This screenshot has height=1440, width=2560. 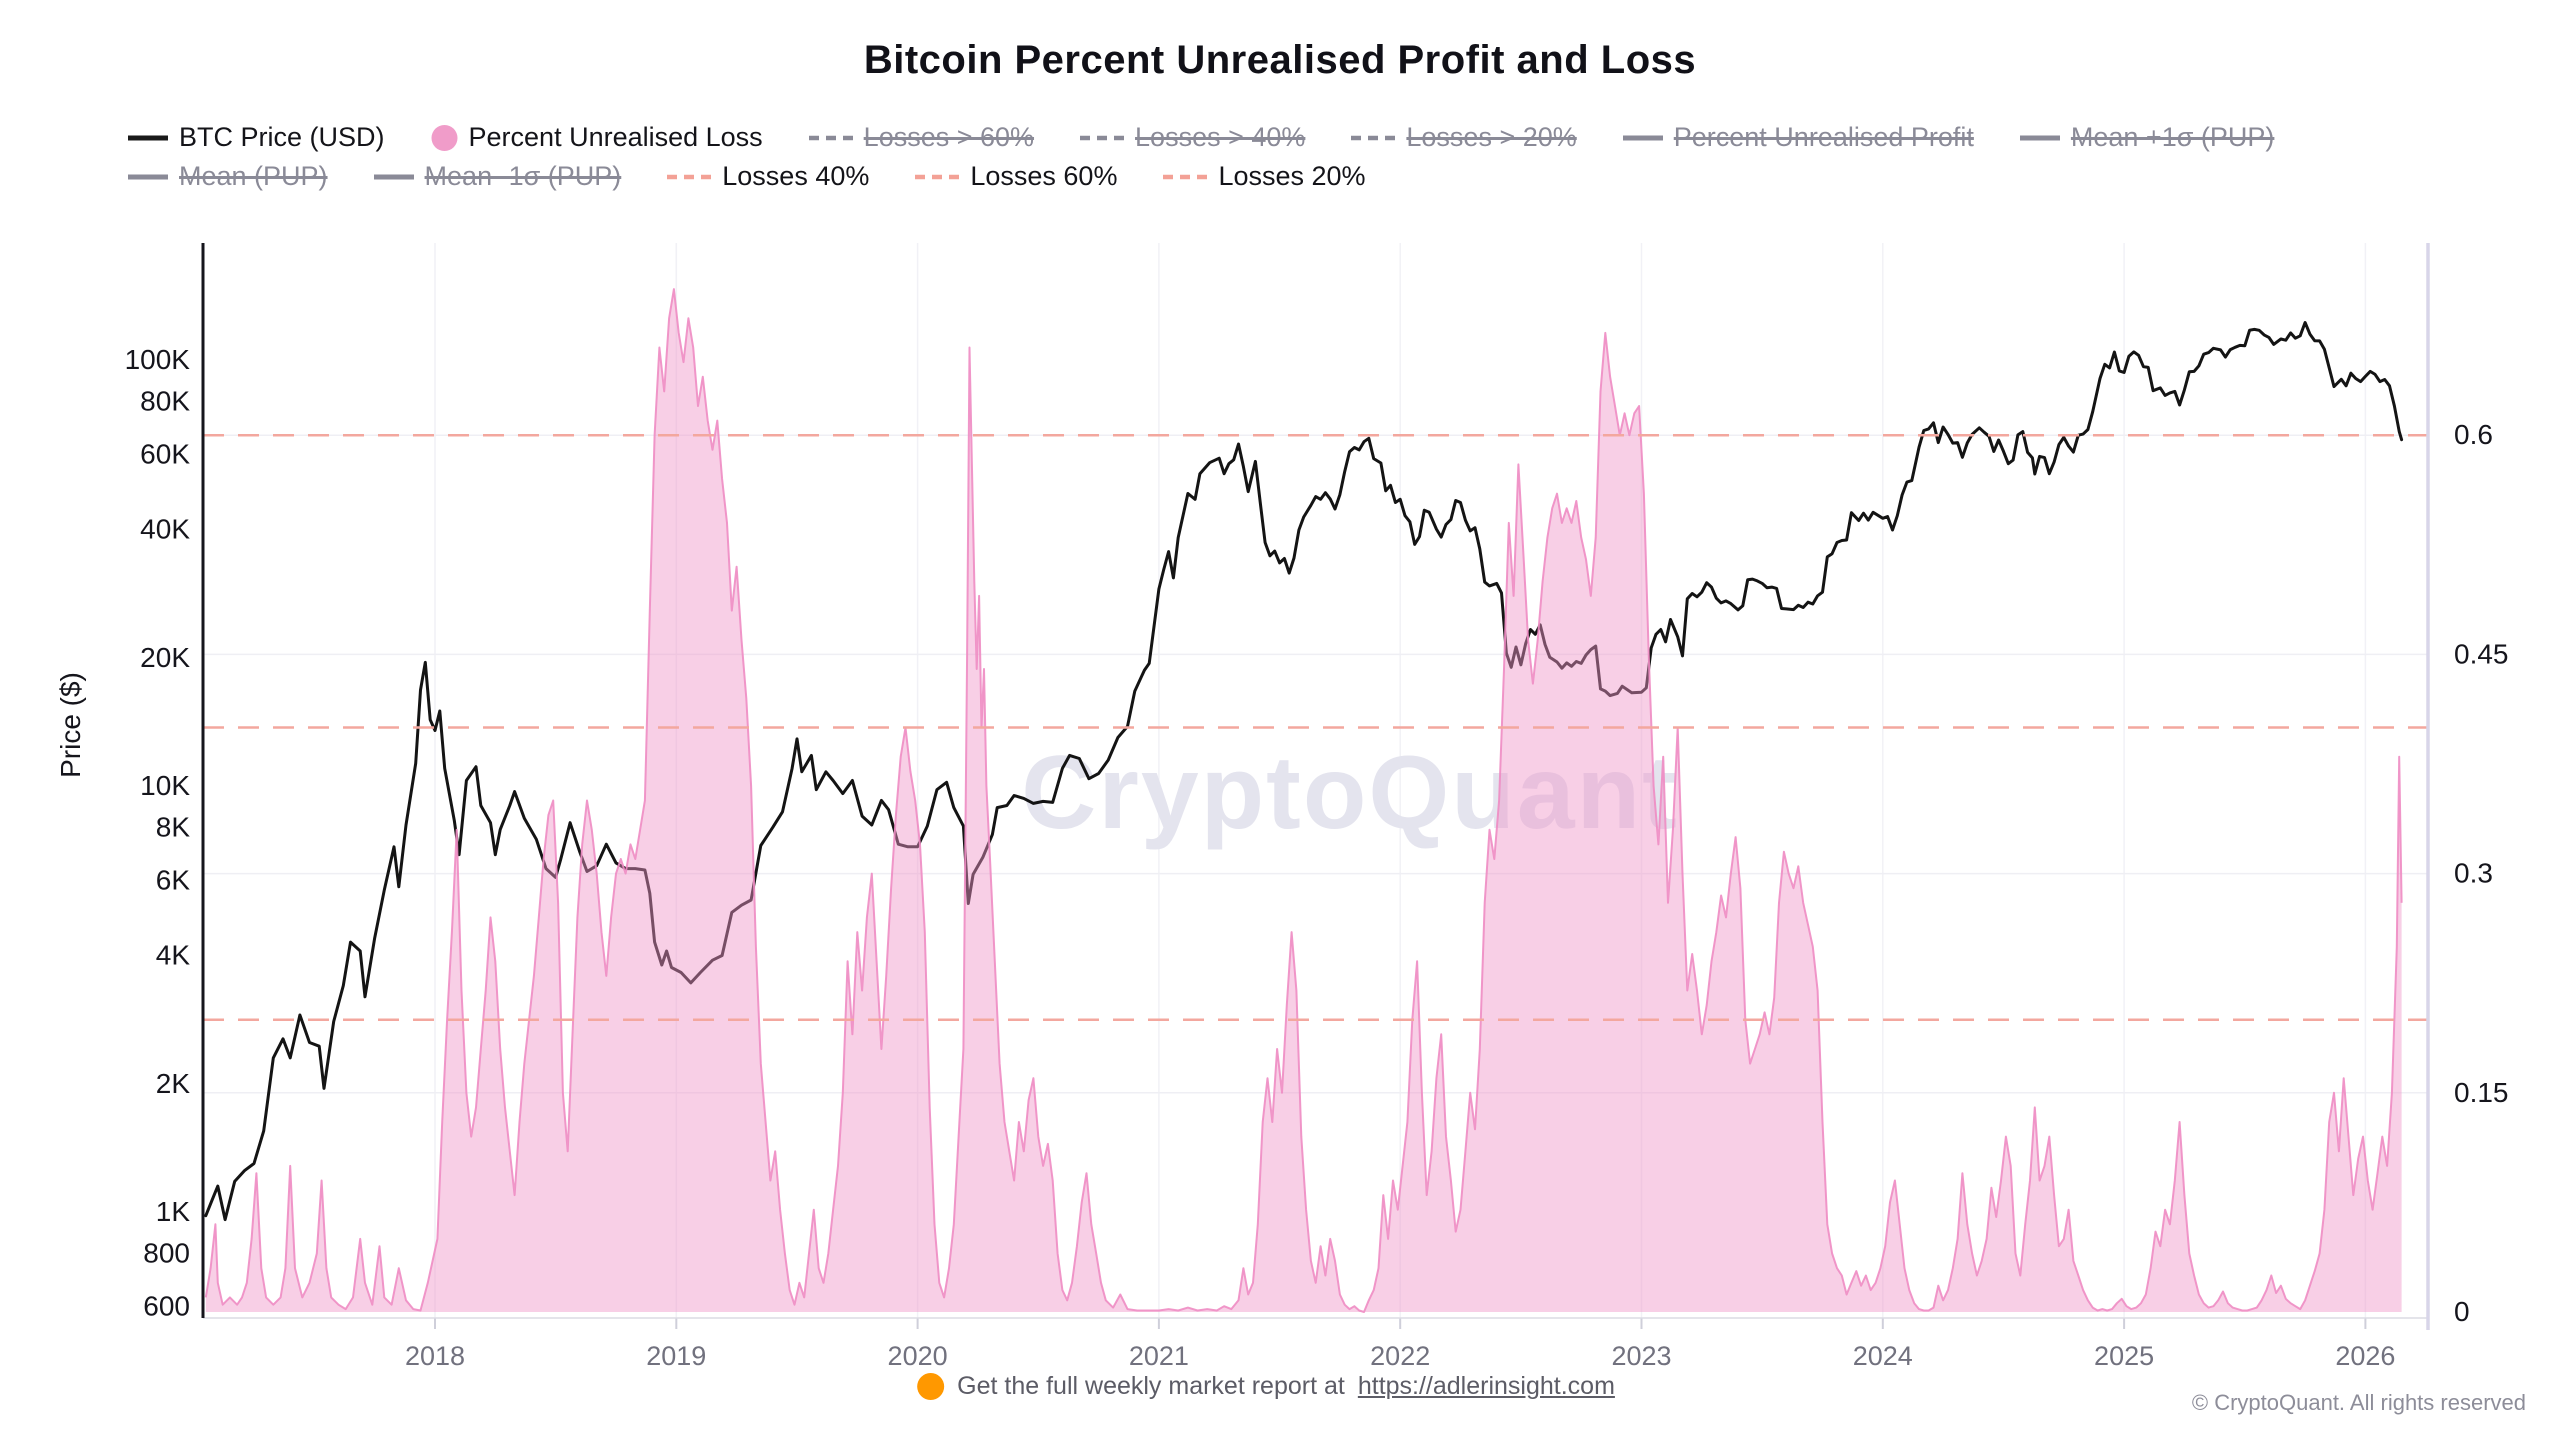 I want to click on price-tick-label: 6K, so click(x=173, y=880).